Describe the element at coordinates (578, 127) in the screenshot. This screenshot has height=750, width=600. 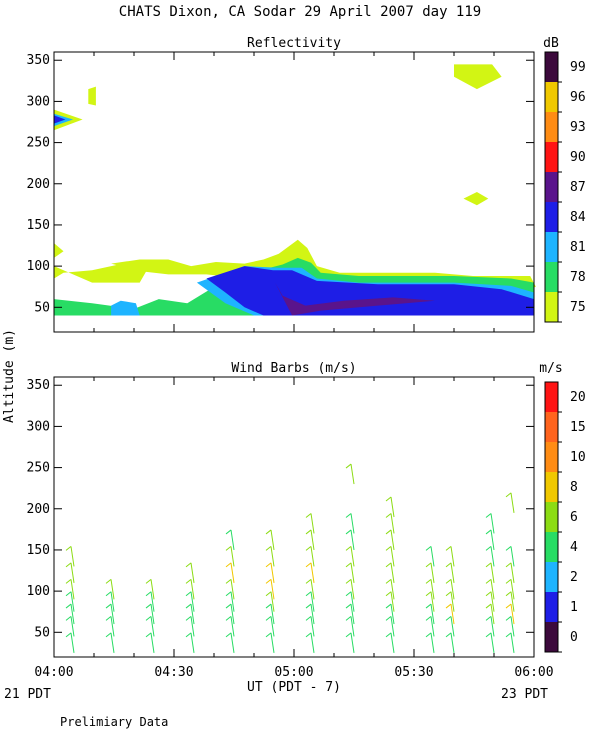
I see `colorbar-label: 93` at that location.